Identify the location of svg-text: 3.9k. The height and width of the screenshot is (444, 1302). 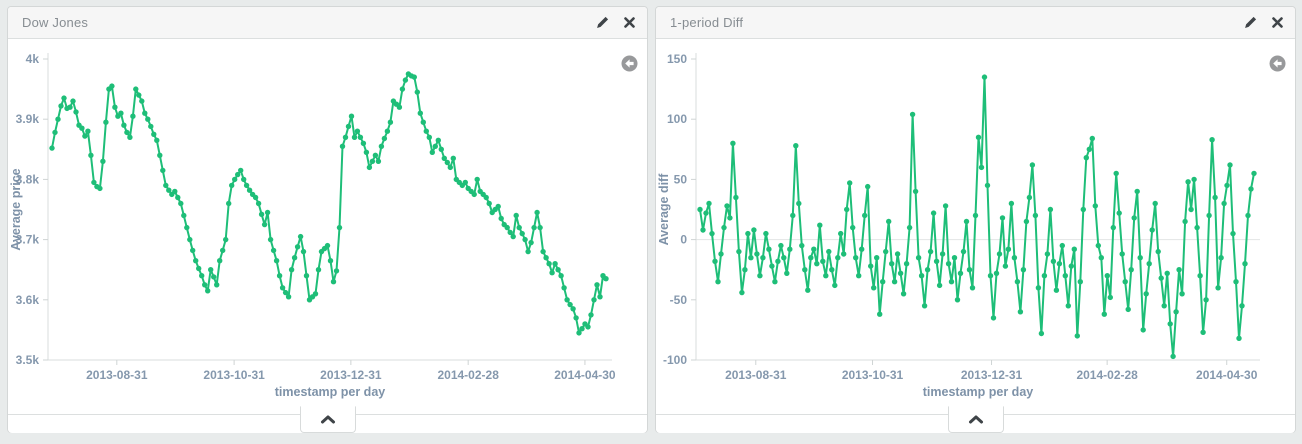
(28, 119).